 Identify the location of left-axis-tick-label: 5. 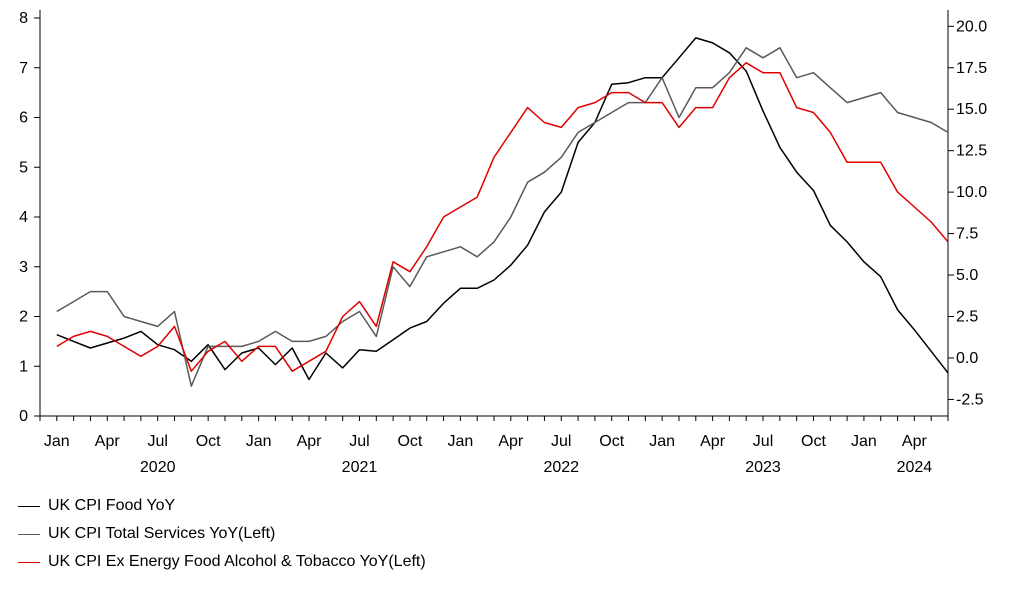
(23, 167).